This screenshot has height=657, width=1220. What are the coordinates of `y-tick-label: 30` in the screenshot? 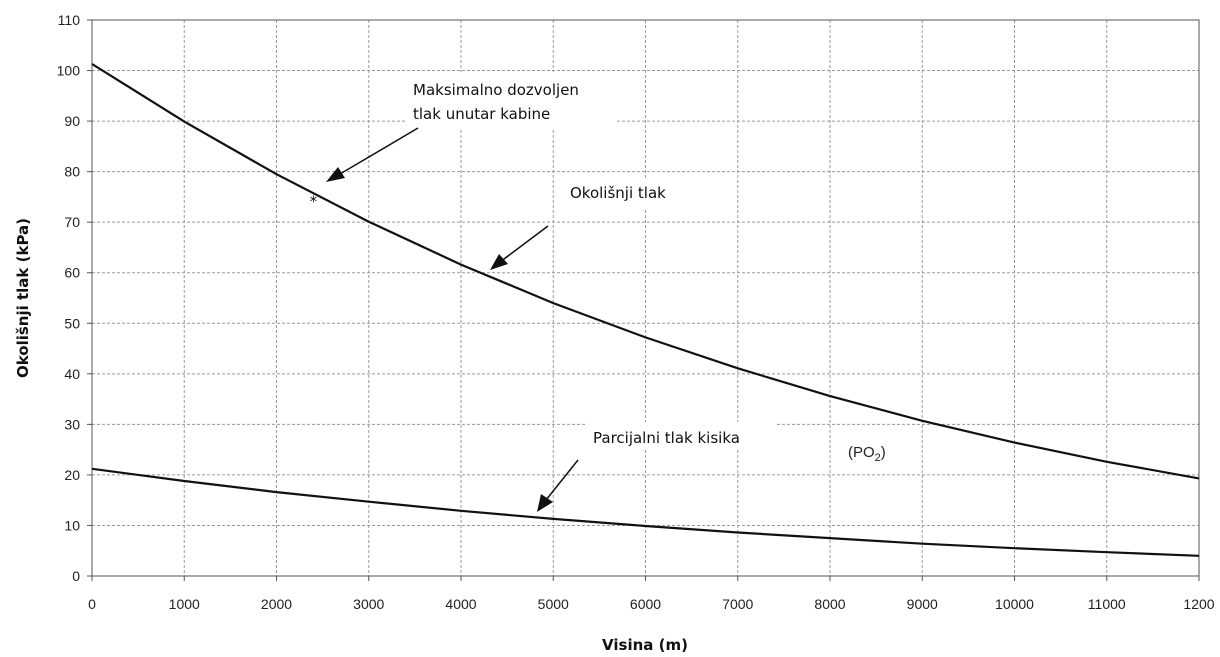 It's located at (72, 424).